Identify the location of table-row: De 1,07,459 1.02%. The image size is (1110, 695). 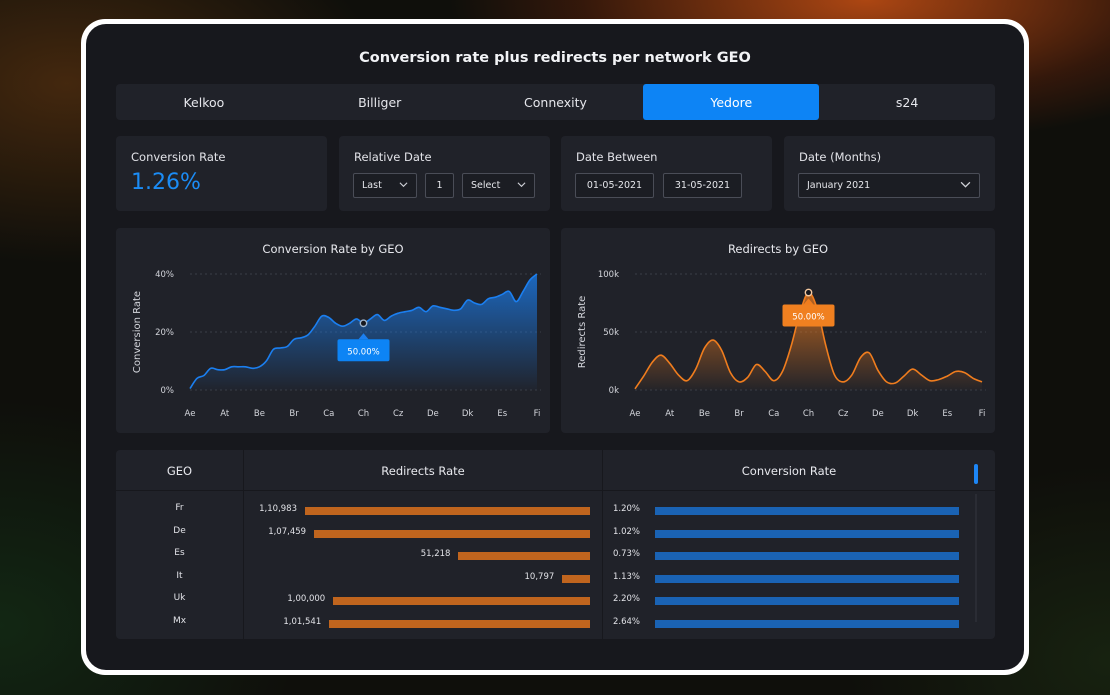
(555, 532).